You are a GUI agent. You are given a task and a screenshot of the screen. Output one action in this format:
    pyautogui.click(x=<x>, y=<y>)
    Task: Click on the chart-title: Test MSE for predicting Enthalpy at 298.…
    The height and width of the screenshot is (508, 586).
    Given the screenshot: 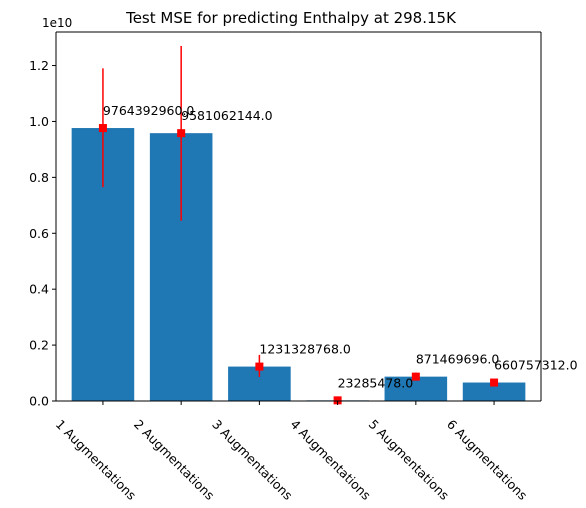 What is the action you would take?
    pyautogui.click(x=291, y=18)
    